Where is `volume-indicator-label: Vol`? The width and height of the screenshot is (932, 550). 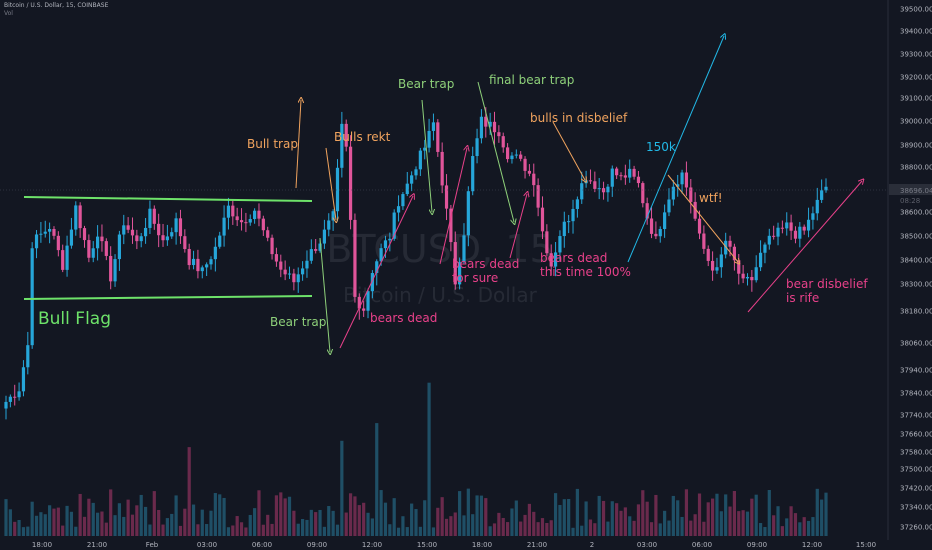 volume-indicator-label: Vol is located at coordinates (8, 13).